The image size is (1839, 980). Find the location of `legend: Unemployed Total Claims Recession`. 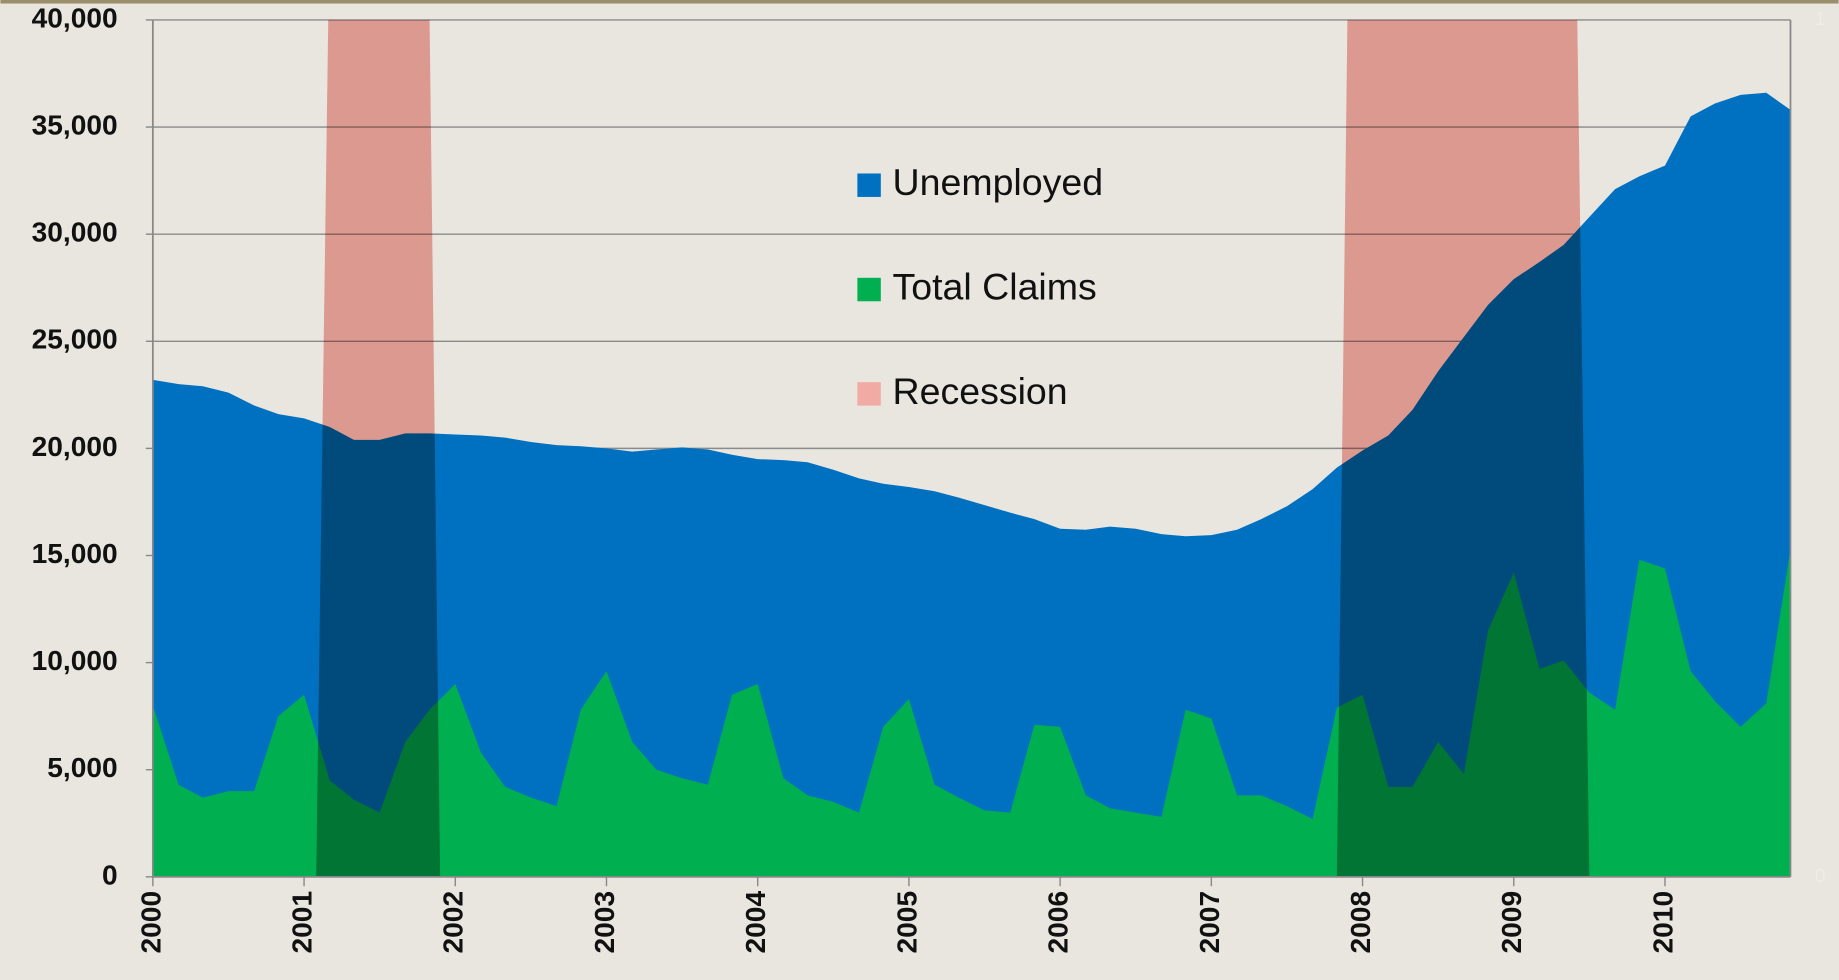

legend: Unemployed Total Claims Recession is located at coordinates (980, 286).